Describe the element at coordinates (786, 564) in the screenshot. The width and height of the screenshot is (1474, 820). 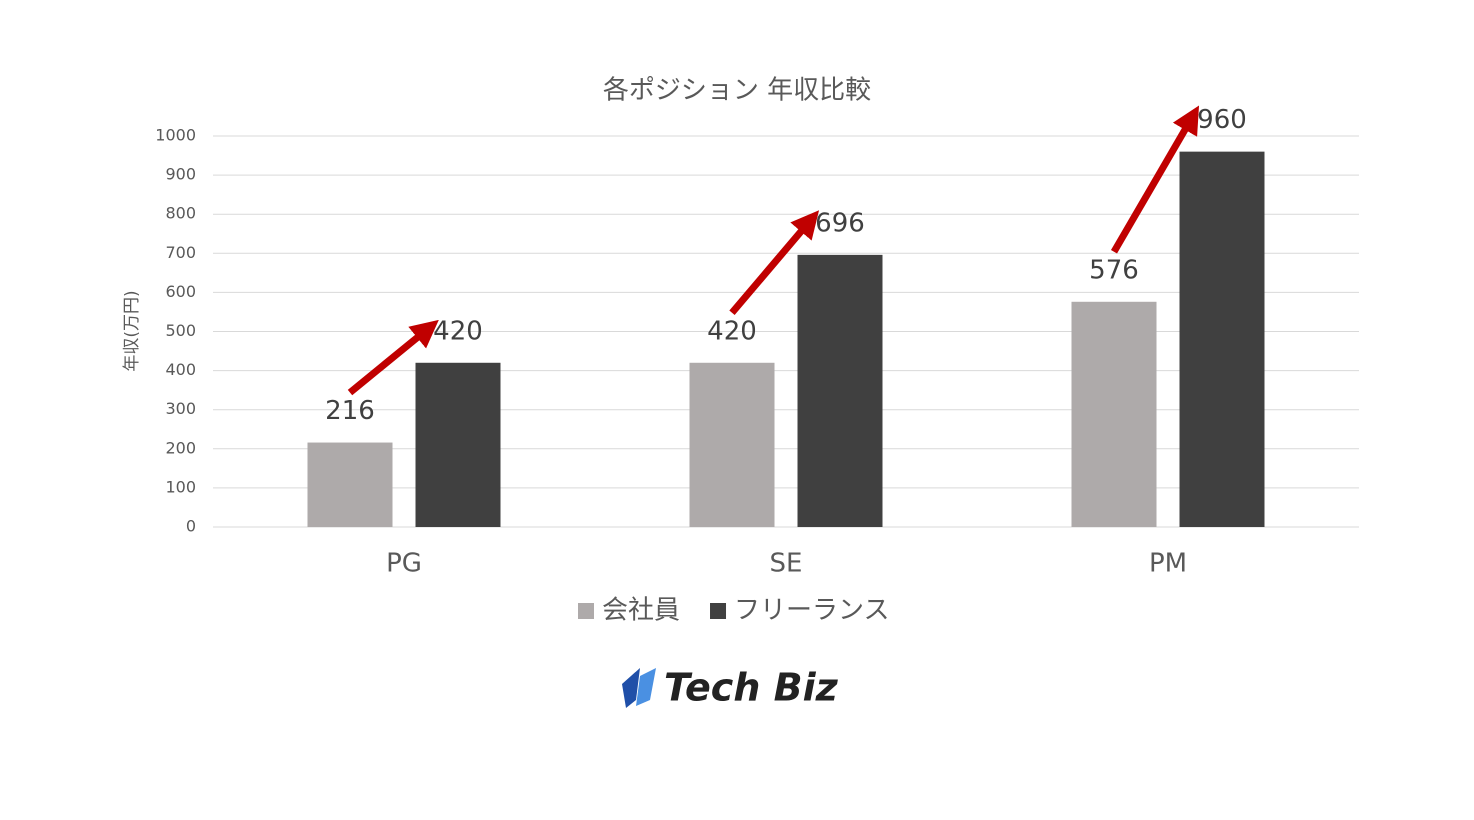
I see `x-tick-label: SE` at that location.